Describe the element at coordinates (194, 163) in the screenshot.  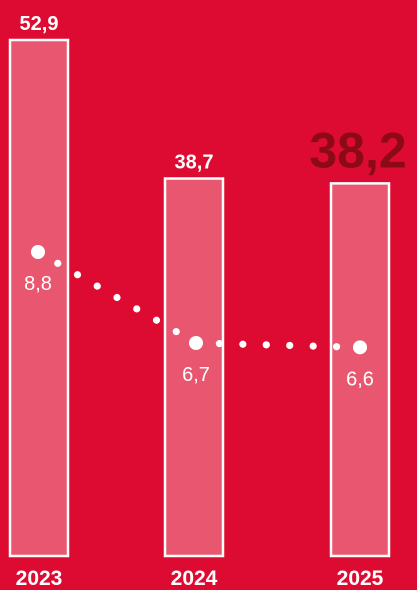
I see `bar-value-label-2024: 38,7` at that location.